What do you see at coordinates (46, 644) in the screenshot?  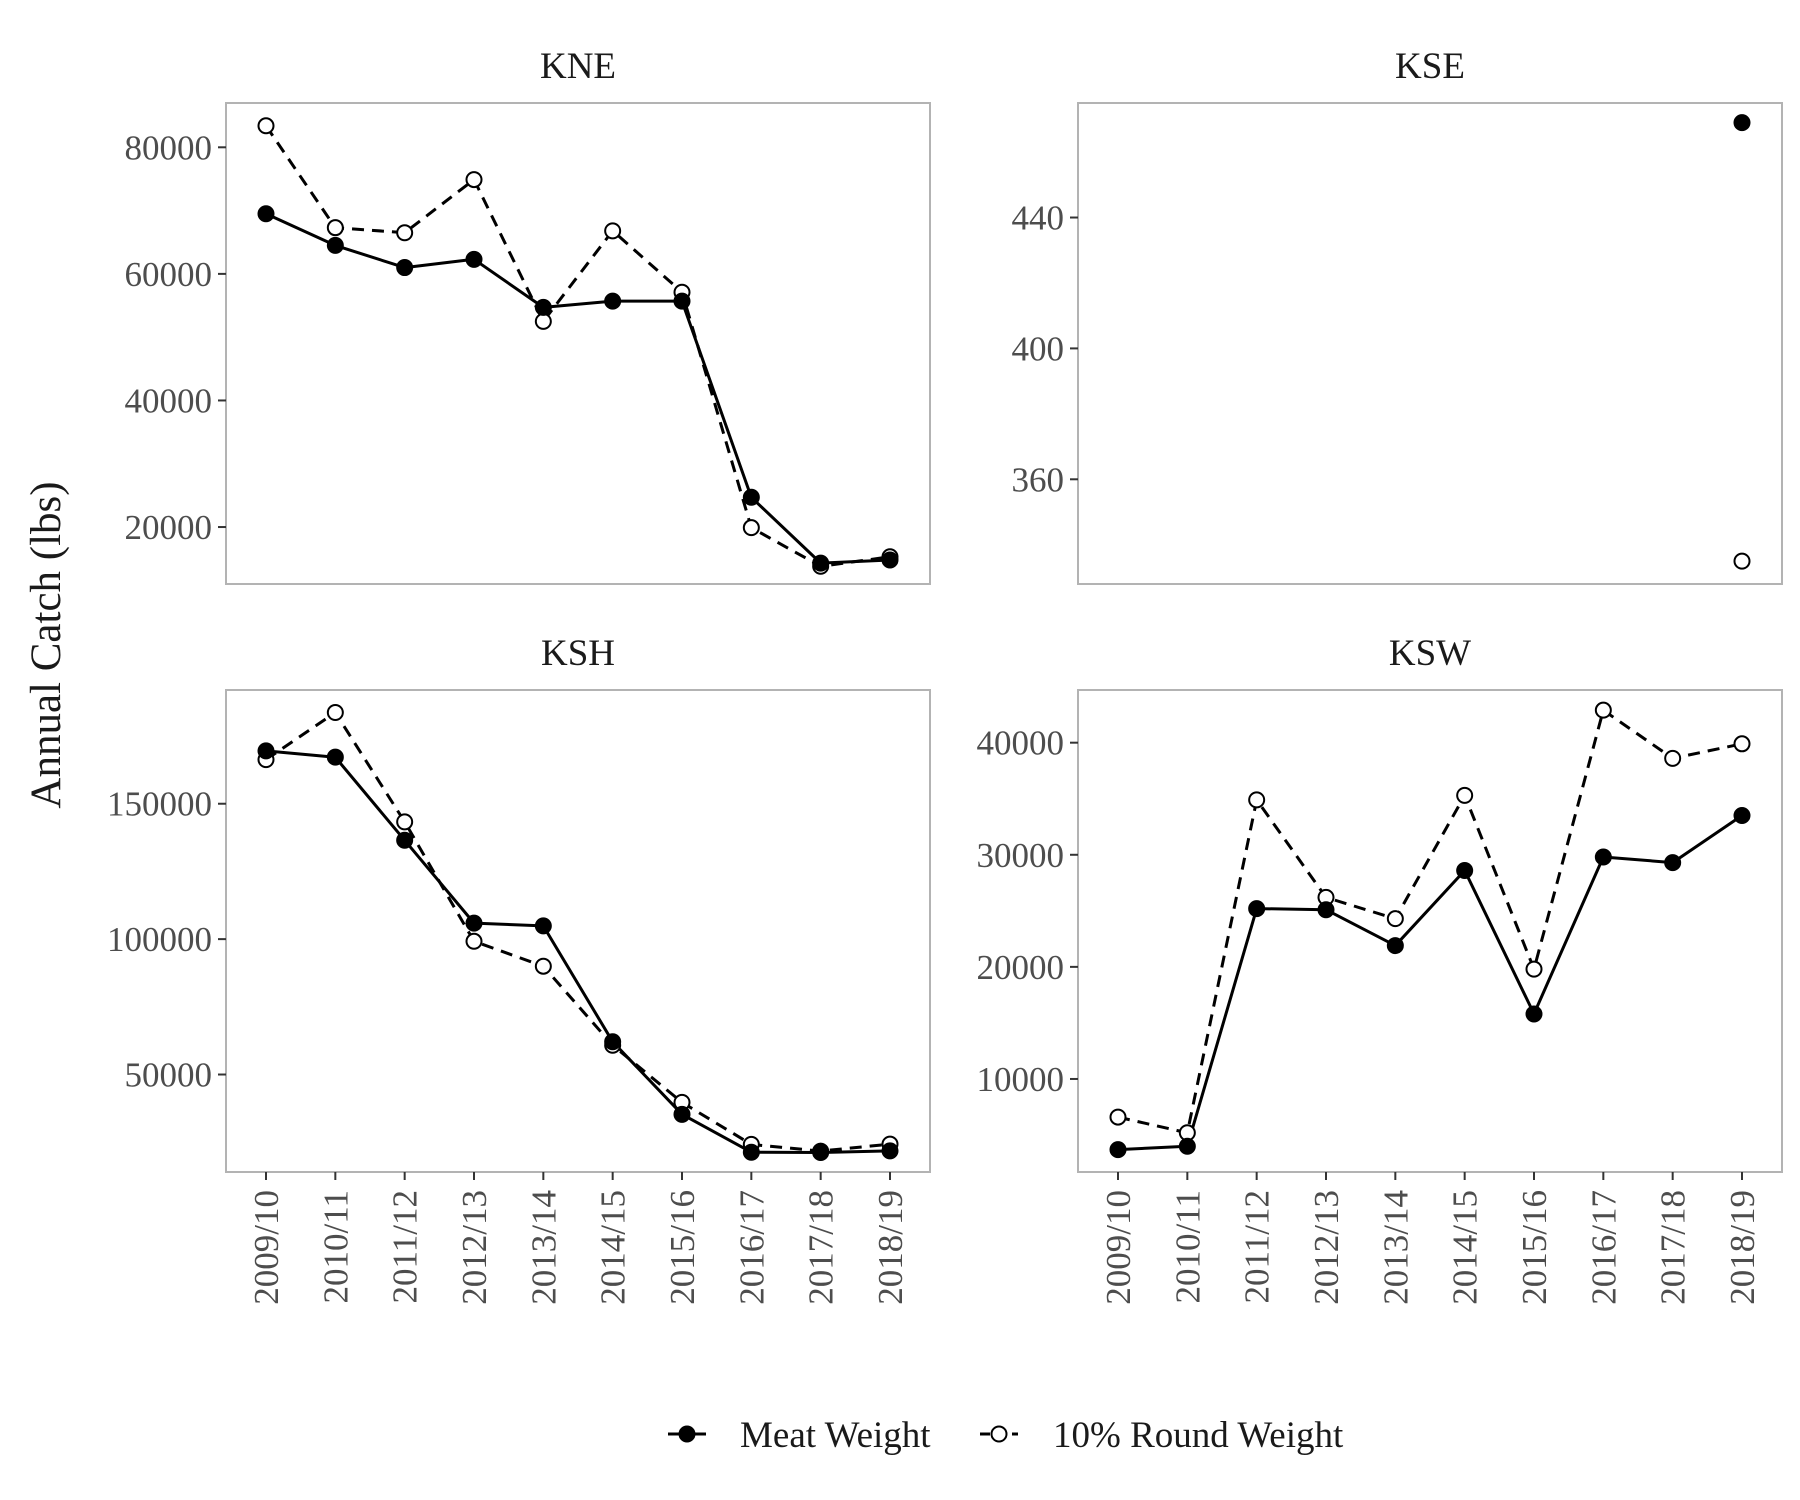 I see `y-axis-label: Annual Catch (lbs)` at bounding box center [46, 644].